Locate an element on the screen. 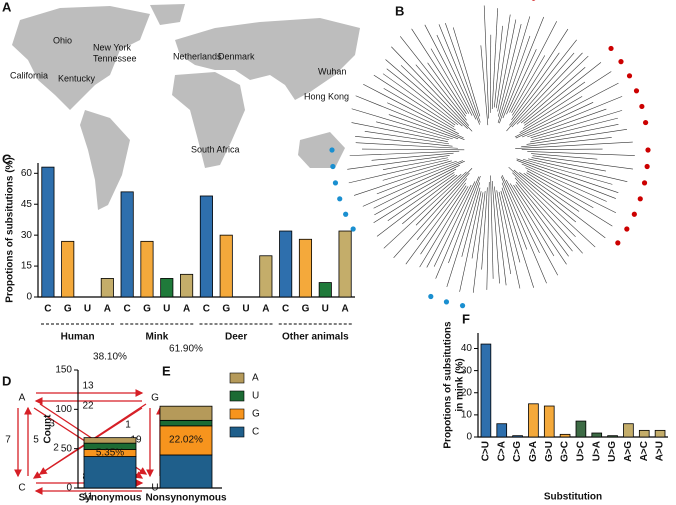  edge-label: 5 is located at coordinates (36, 440).